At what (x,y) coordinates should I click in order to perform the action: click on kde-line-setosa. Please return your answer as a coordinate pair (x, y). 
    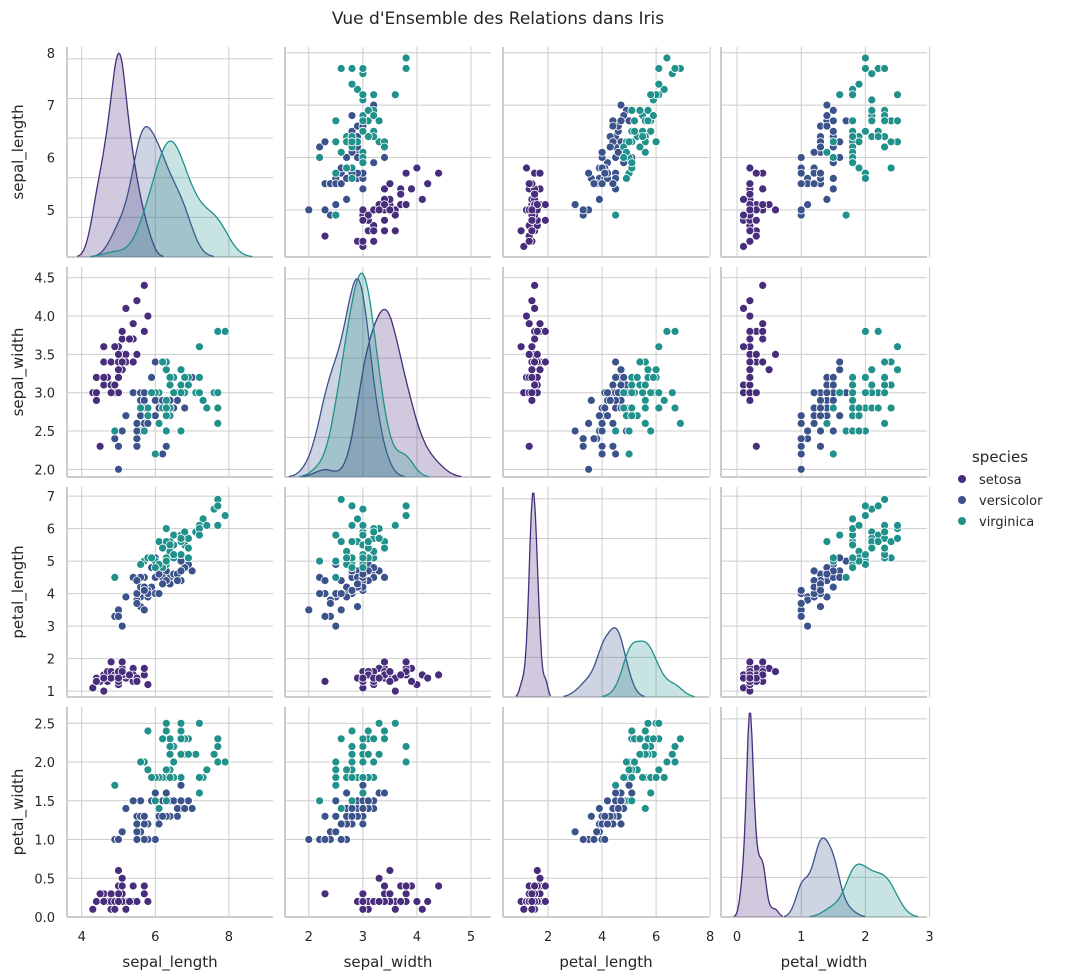
    Looking at the image, I should click on (381, 393).